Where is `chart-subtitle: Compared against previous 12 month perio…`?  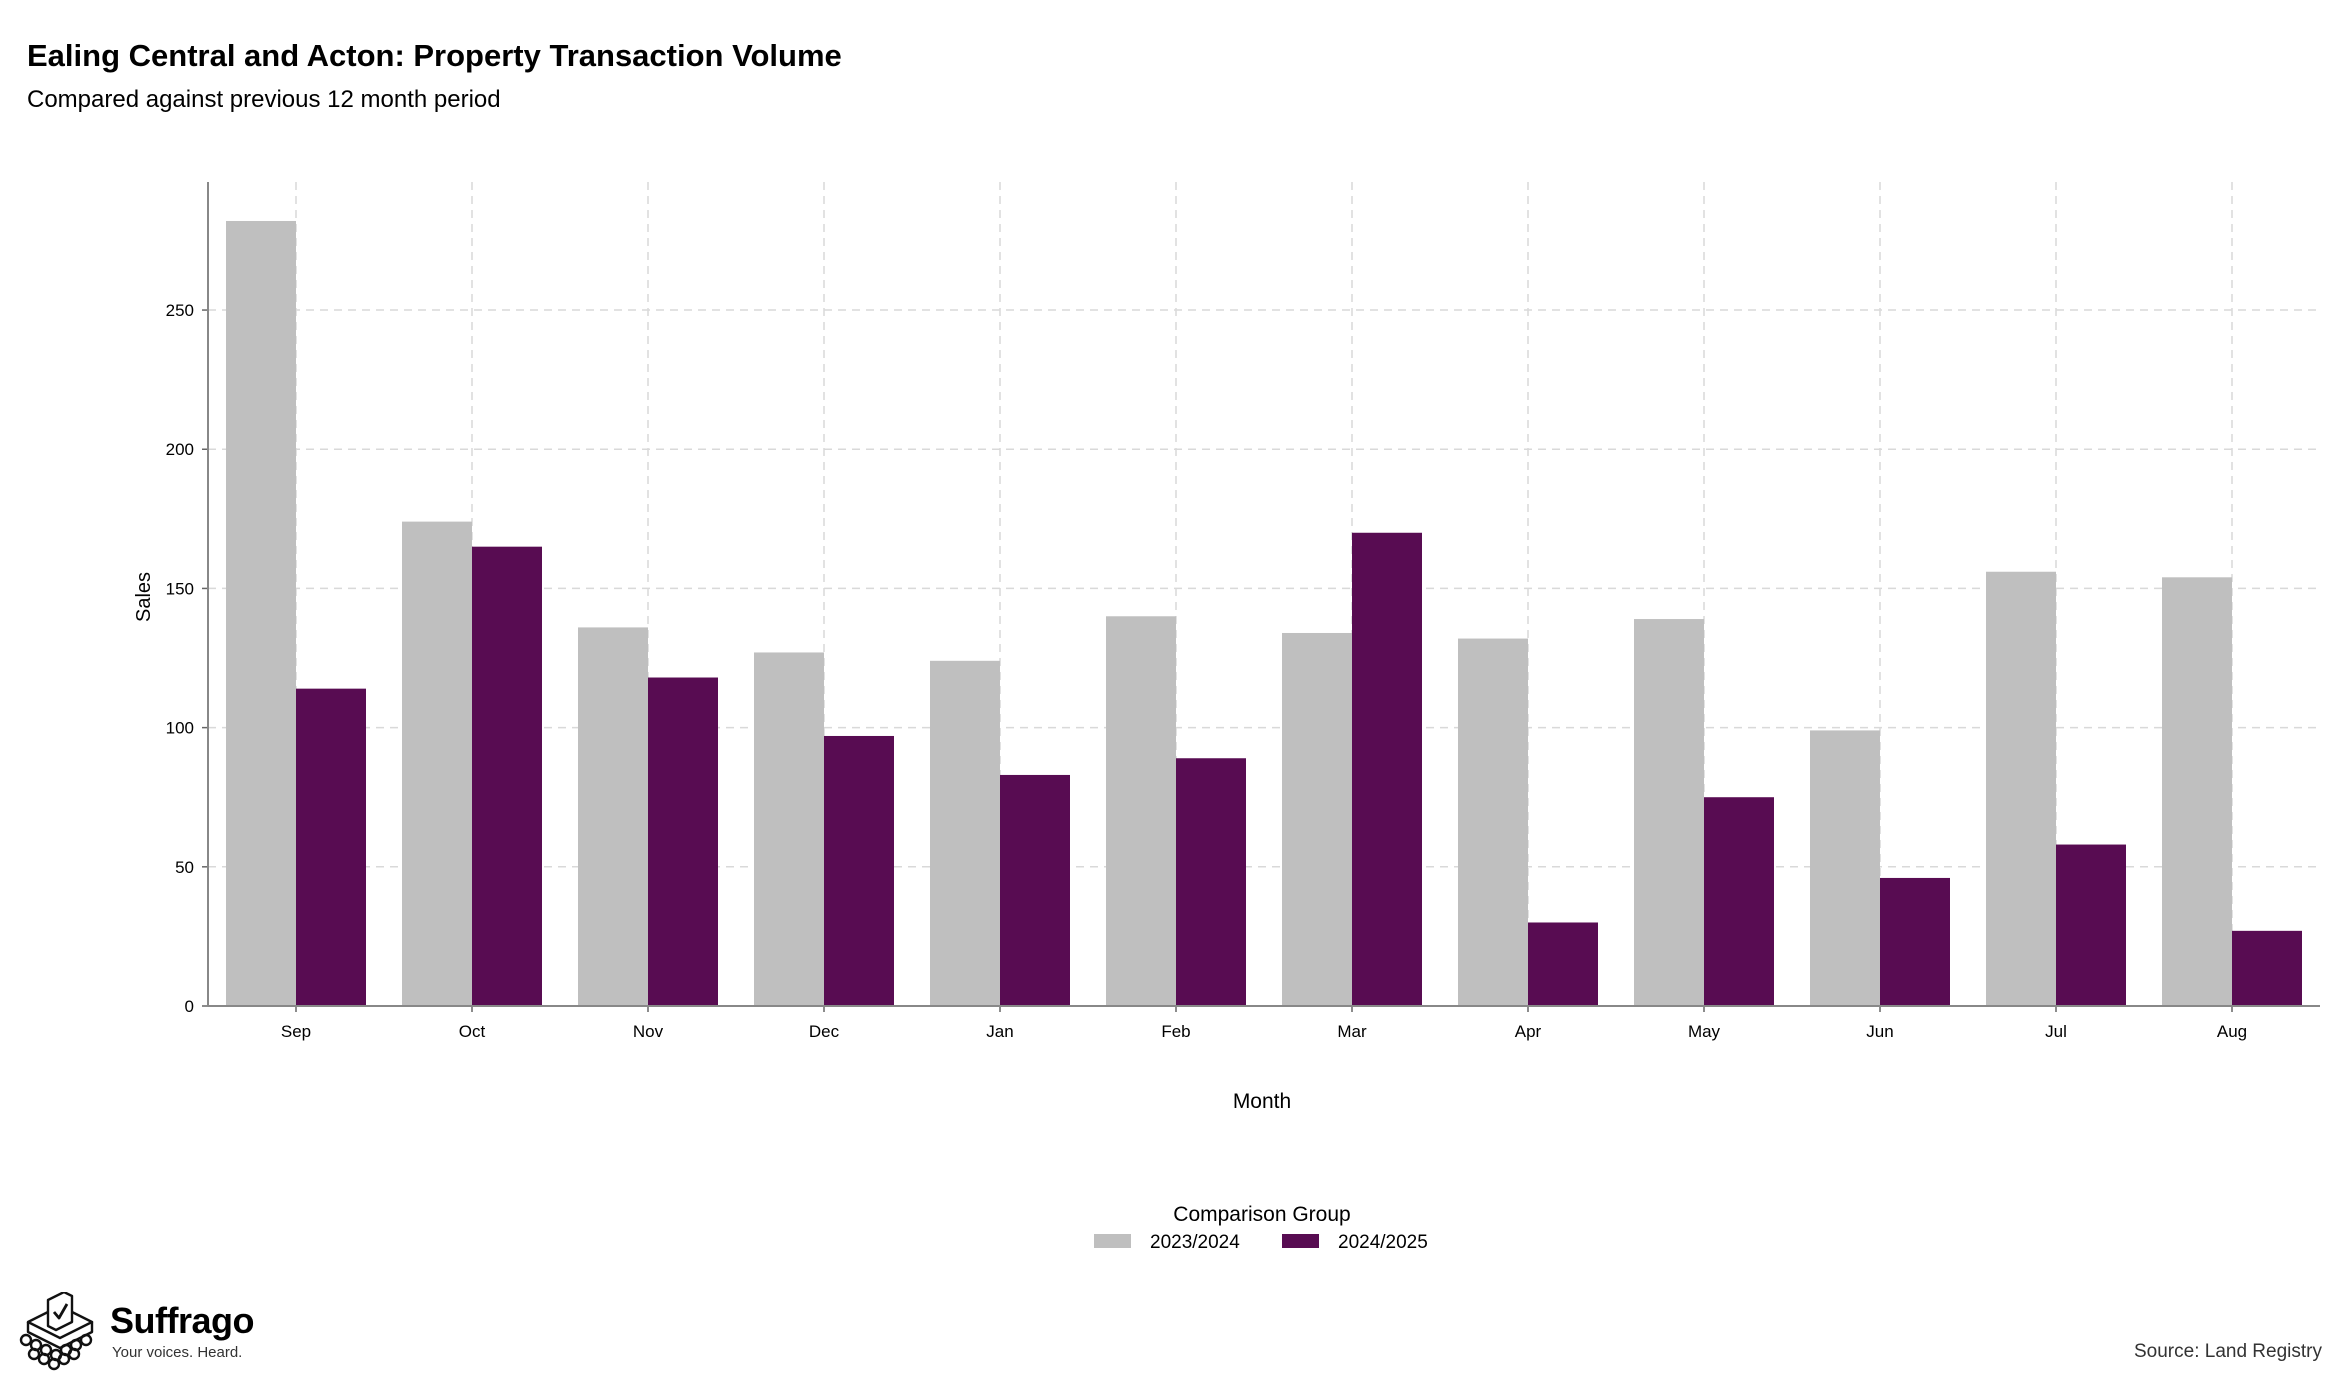
chart-subtitle: Compared against previous 12 month perio… is located at coordinates (264, 99).